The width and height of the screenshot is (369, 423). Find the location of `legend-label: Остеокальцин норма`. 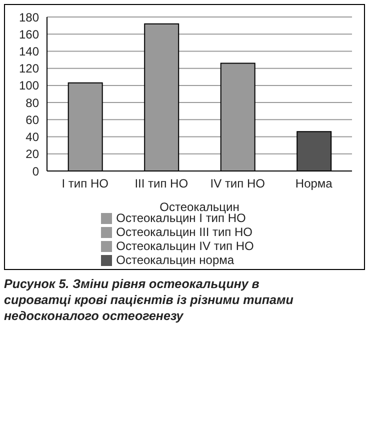

legend-label: Остеокальцин норма is located at coordinates (175, 260).